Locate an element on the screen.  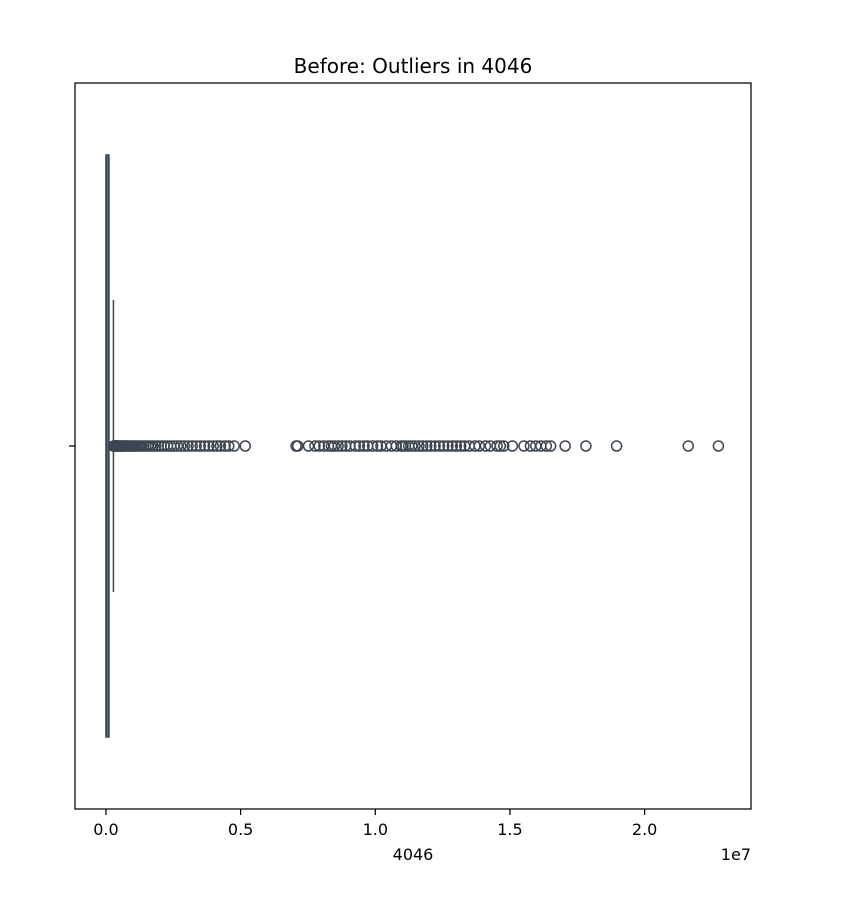
x-tick-label: 1.0 is located at coordinates (375, 829).